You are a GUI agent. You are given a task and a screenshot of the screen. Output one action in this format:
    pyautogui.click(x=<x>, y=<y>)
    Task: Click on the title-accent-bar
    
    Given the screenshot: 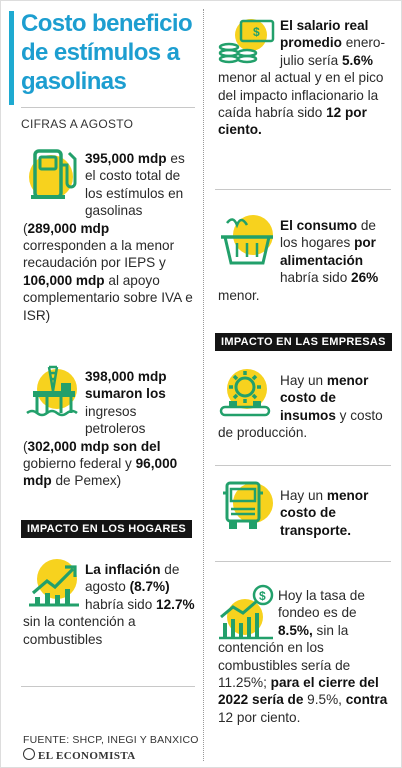 What is the action you would take?
    pyautogui.click(x=11, y=58)
    